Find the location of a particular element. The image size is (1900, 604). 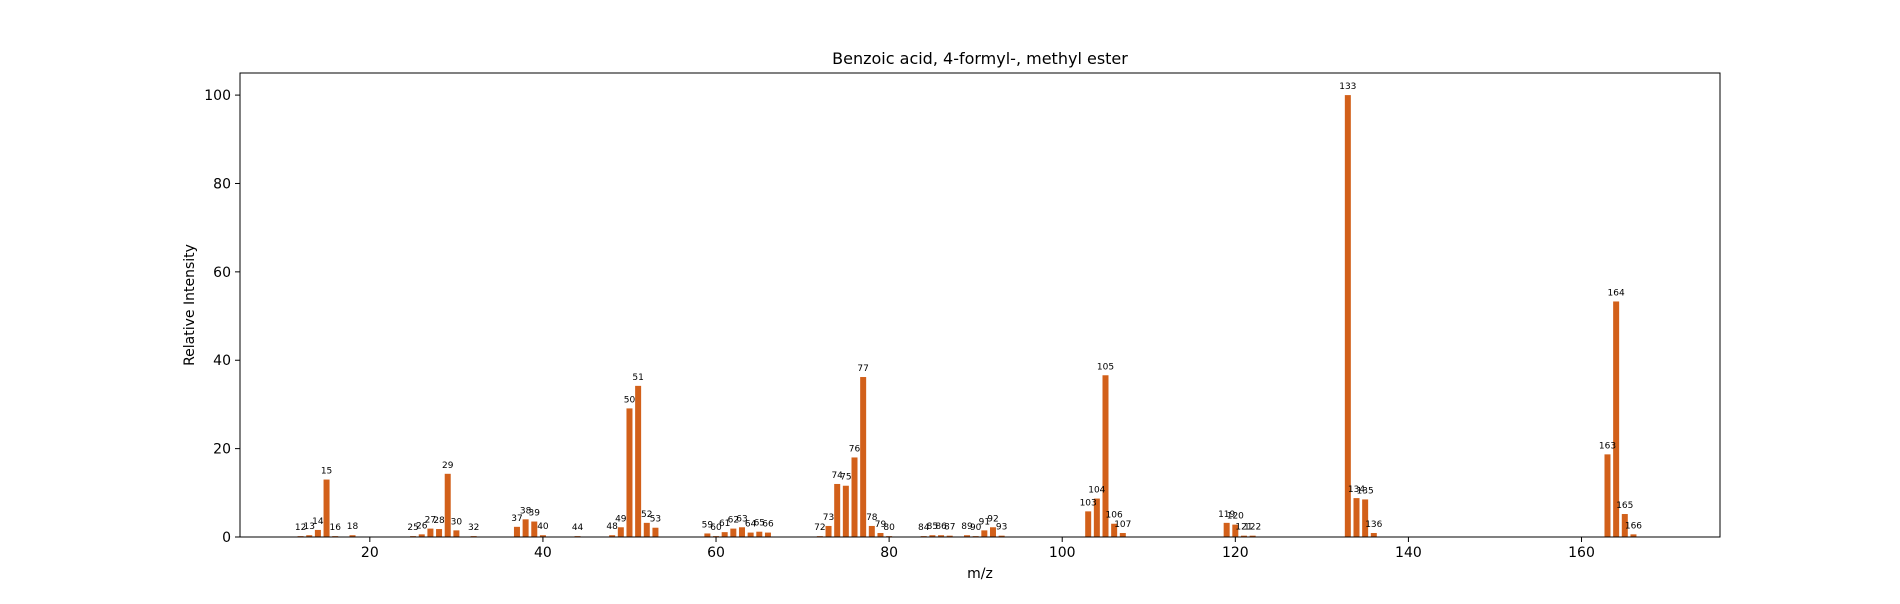

bar-label-mz-39: 39 is located at coordinates (535, 514).